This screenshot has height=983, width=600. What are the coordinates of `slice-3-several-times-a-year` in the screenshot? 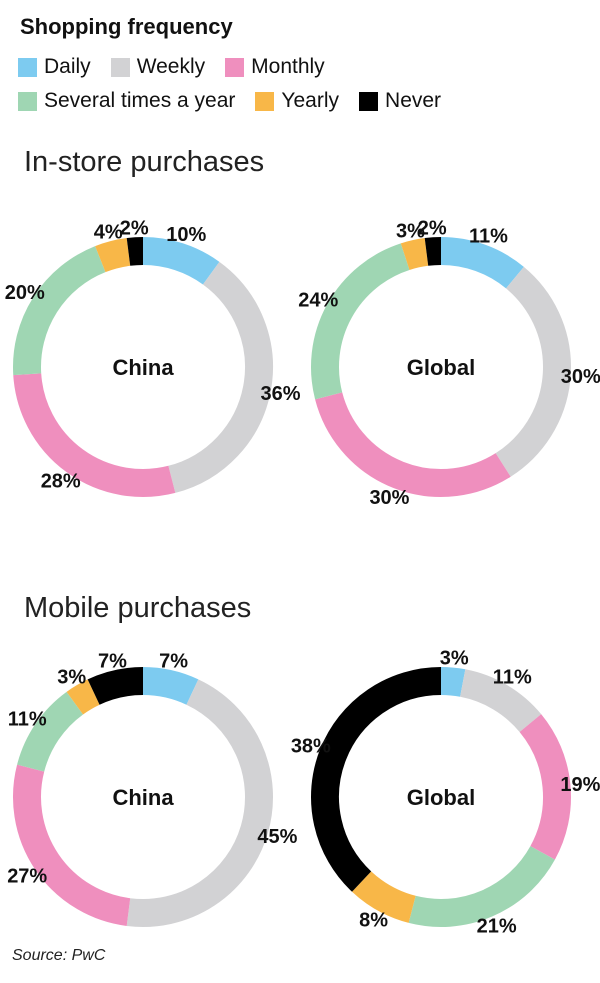 It's located at (481, 886).